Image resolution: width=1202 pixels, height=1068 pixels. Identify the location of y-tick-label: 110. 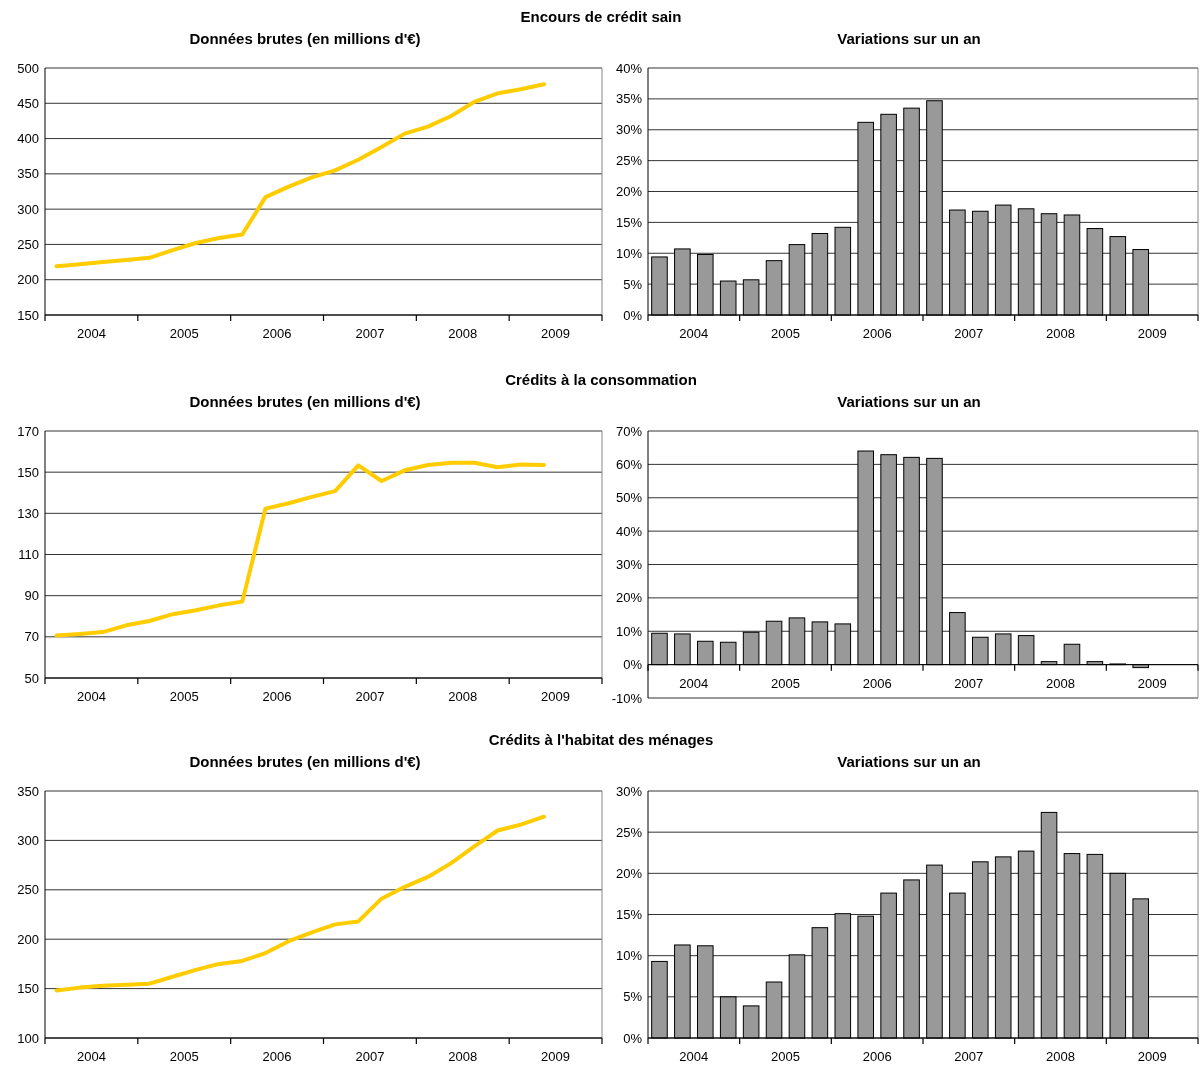
(28, 555).